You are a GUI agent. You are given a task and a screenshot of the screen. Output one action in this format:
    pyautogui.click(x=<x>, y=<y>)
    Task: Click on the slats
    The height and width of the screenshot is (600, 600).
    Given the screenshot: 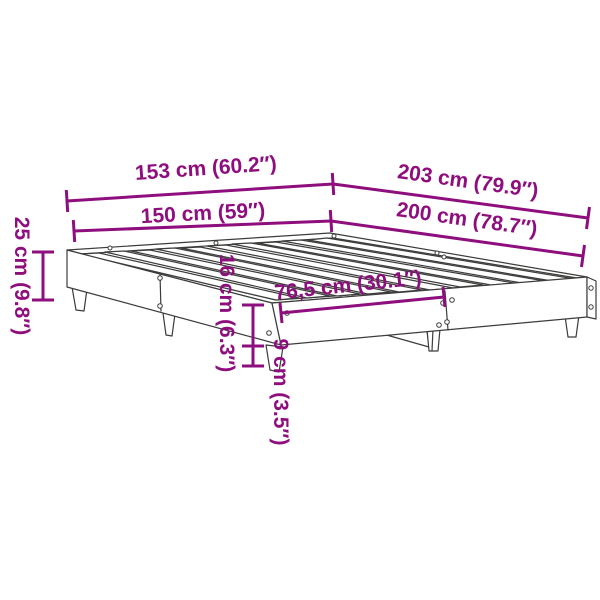 What is the action you would take?
    pyautogui.click(x=327, y=269)
    